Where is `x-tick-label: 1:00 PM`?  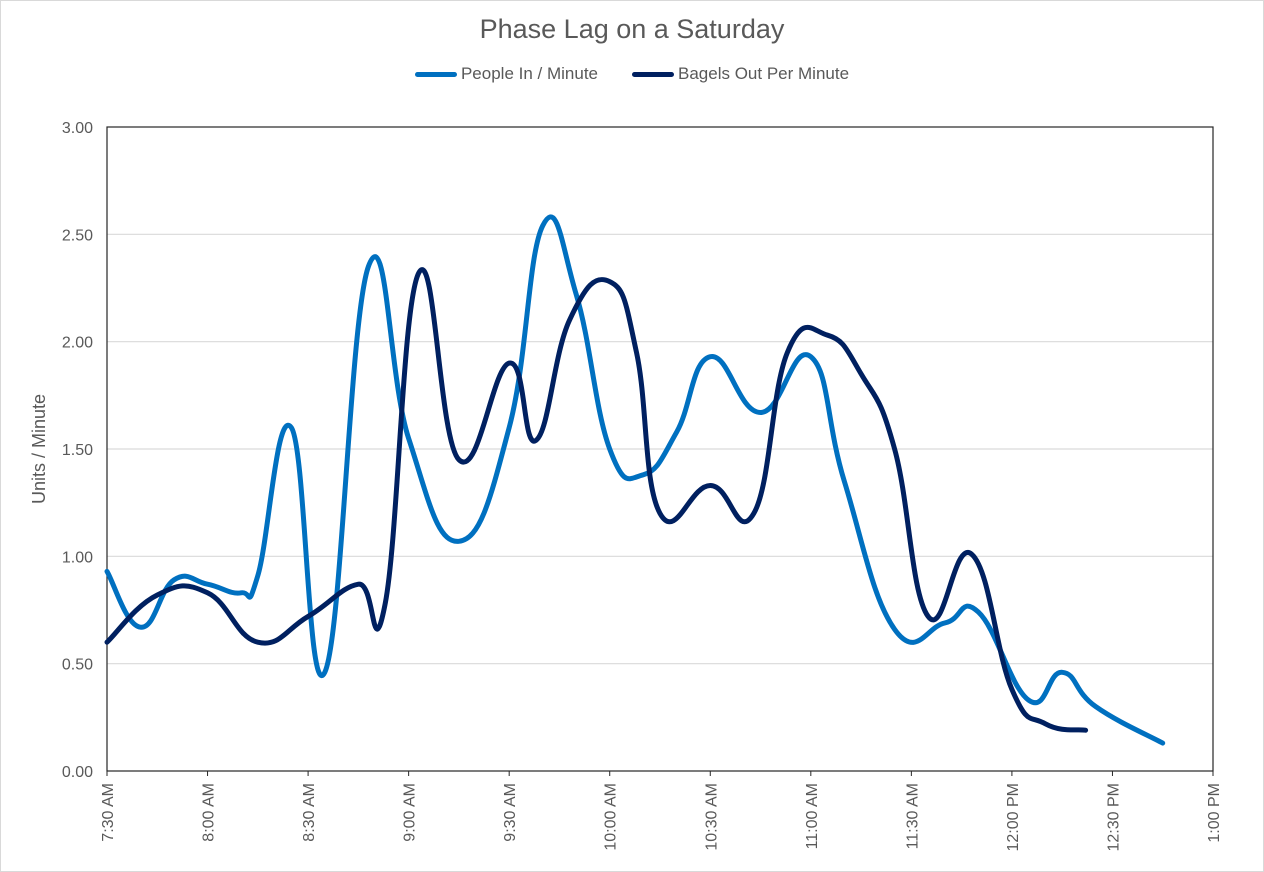
x-tick-label: 1:00 PM is located at coordinates (1214, 813).